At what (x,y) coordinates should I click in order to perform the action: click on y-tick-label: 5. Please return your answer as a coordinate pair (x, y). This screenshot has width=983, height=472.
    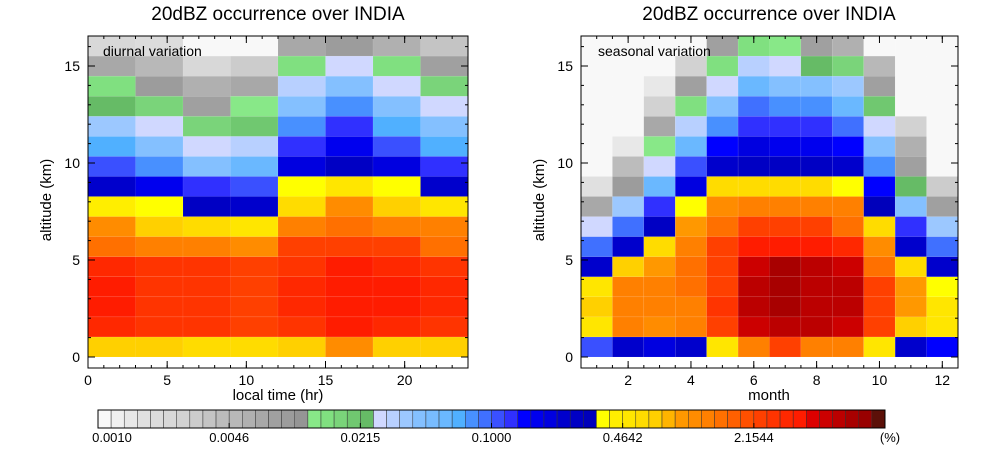
    Looking at the image, I should click on (76, 260).